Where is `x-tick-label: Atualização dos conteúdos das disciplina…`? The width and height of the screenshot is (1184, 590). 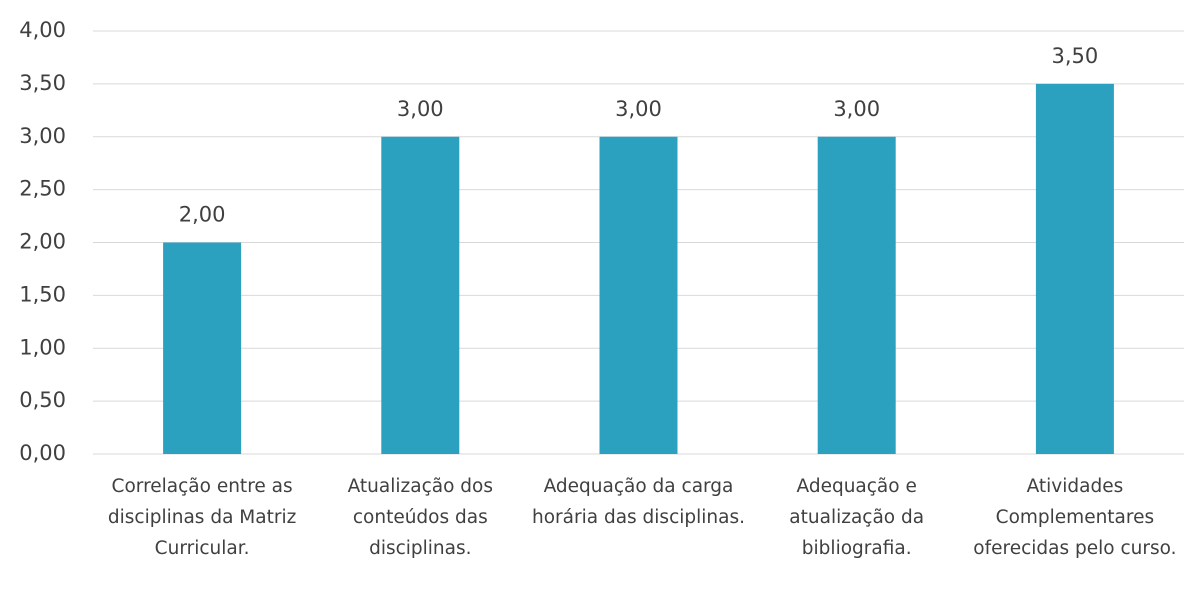
x-tick-label: Atualização dos conteúdos das disciplina… is located at coordinates (420, 517).